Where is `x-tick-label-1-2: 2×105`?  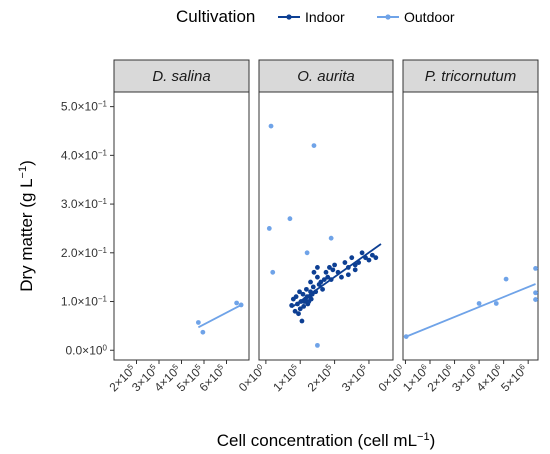
x-tick-label-1-2: 2×105 is located at coordinates (320, 377).